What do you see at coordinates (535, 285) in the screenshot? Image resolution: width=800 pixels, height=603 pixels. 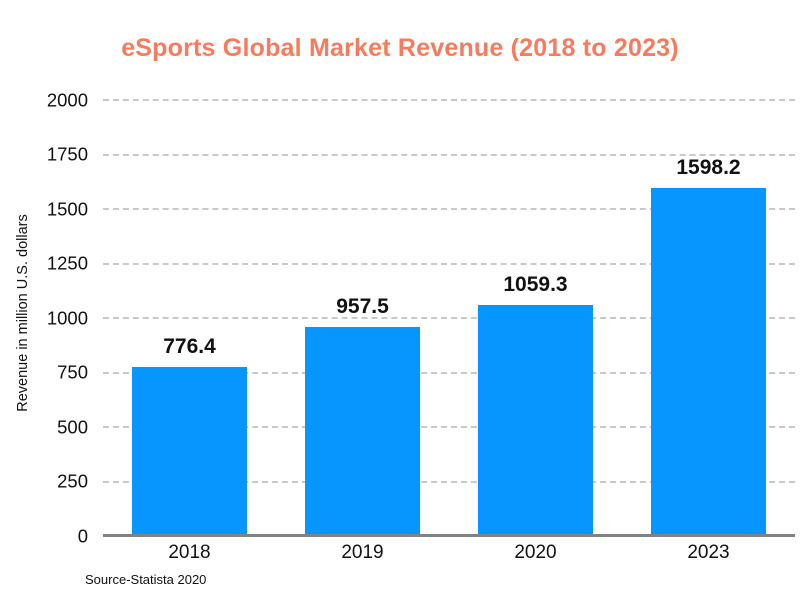 I see `value-label-2020: 1059.3` at bounding box center [535, 285].